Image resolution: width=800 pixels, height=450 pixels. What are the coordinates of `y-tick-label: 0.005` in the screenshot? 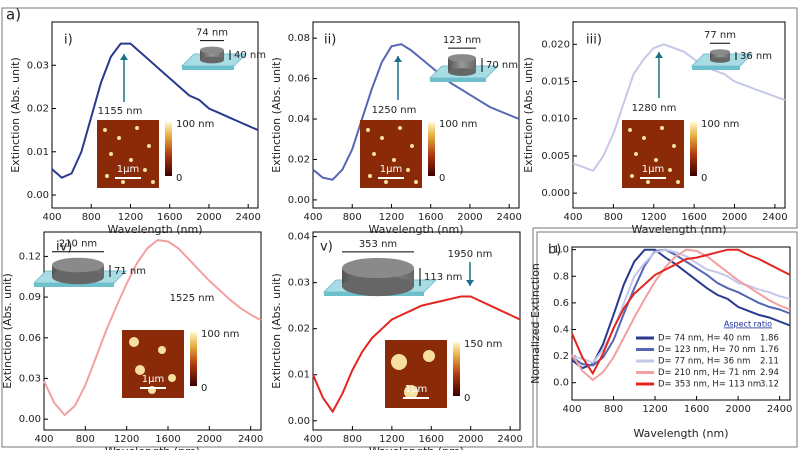 It's located at (555, 156).